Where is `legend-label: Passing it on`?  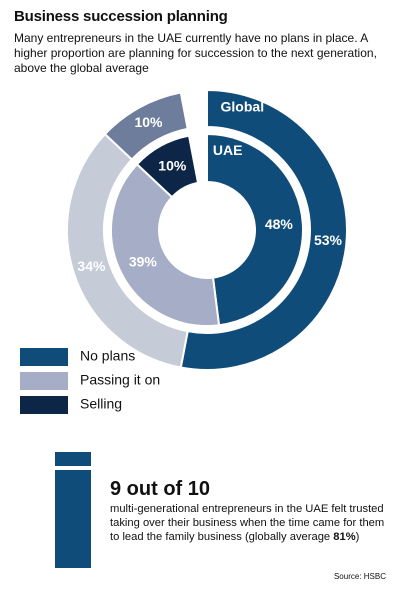 legend-label: Passing it on is located at coordinates (120, 380).